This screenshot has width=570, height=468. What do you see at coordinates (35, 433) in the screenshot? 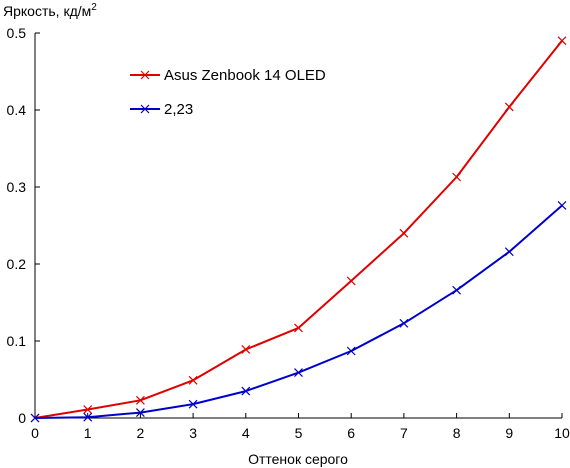
I see `x-tick-label: 0` at bounding box center [35, 433].